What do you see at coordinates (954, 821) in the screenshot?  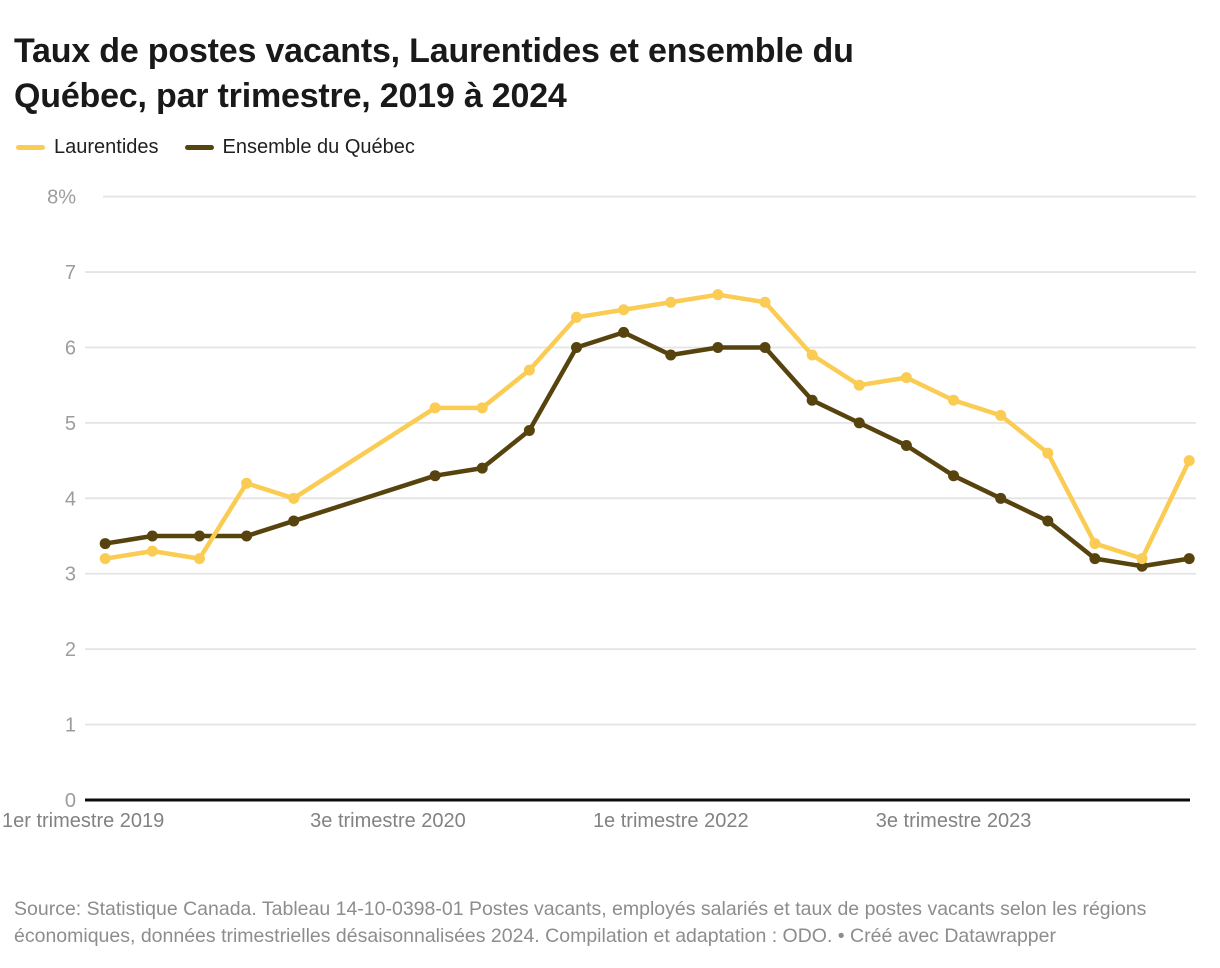 I see `x-axis-tick-label: 3e trimestre 2023` at bounding box center [954, 821].